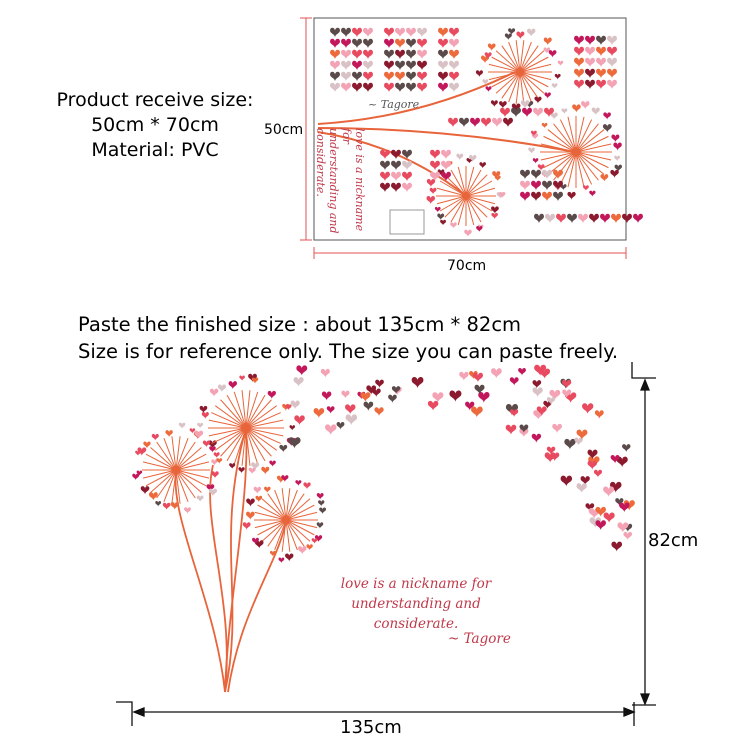 This screenshot has width=750, height=750. Describe the element at coordinates (416, 584) in the screenshot. I see `finished-quote-line-1: love is a nickname for` at that location.